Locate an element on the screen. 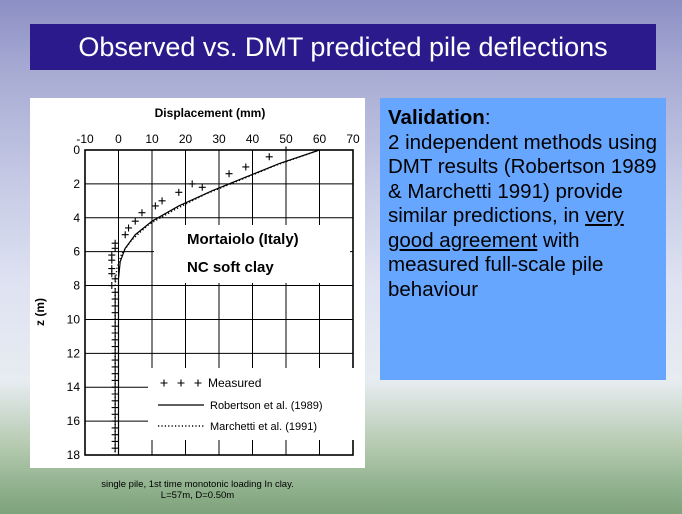 The height and width of the screenshot is (514, 682). y-tick-label: 16 is located at coordinates (74, 421).